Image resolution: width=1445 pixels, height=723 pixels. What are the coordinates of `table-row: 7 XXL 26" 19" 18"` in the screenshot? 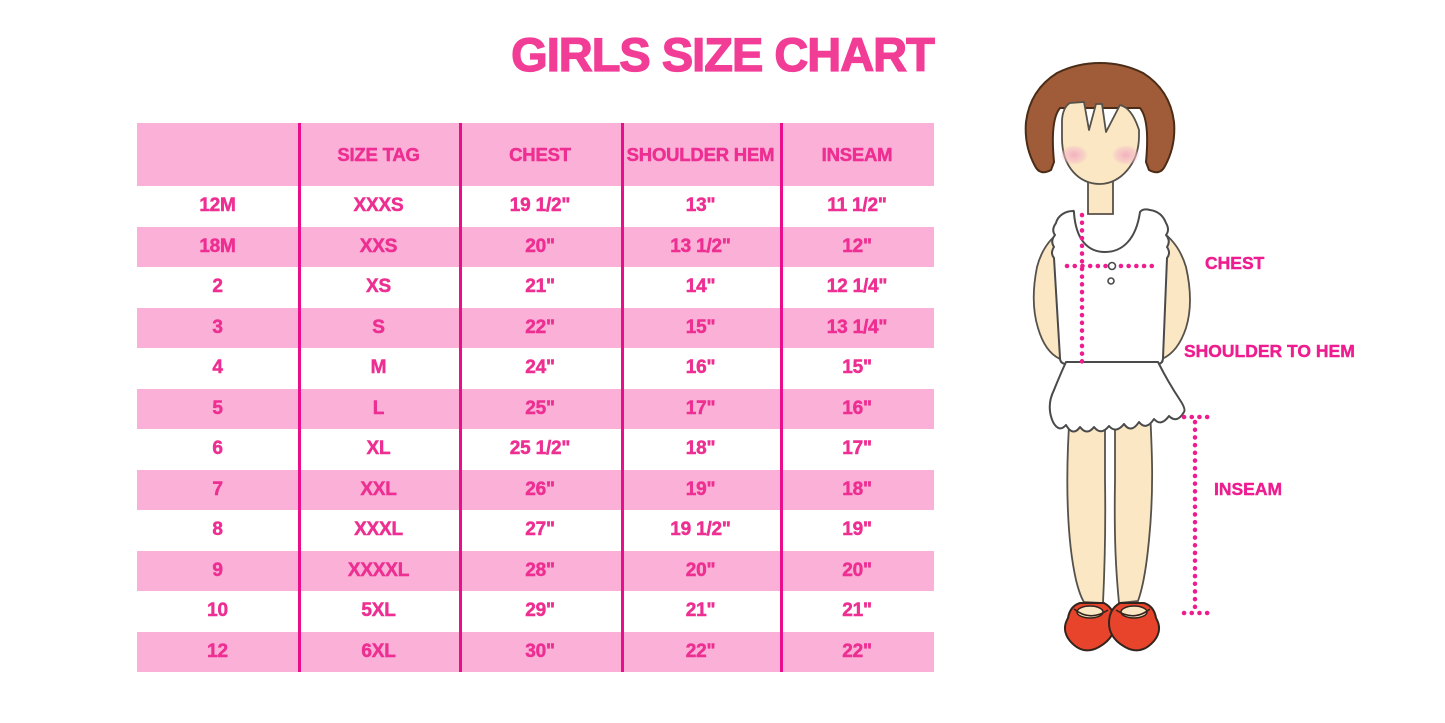 It's located at (535, 489).